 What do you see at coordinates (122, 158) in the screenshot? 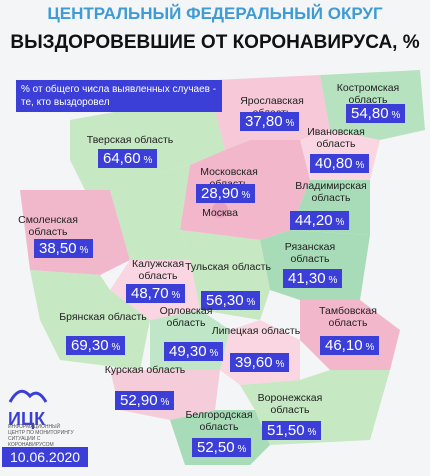
I see `value: 64,60` at bounding box center [122, 158].